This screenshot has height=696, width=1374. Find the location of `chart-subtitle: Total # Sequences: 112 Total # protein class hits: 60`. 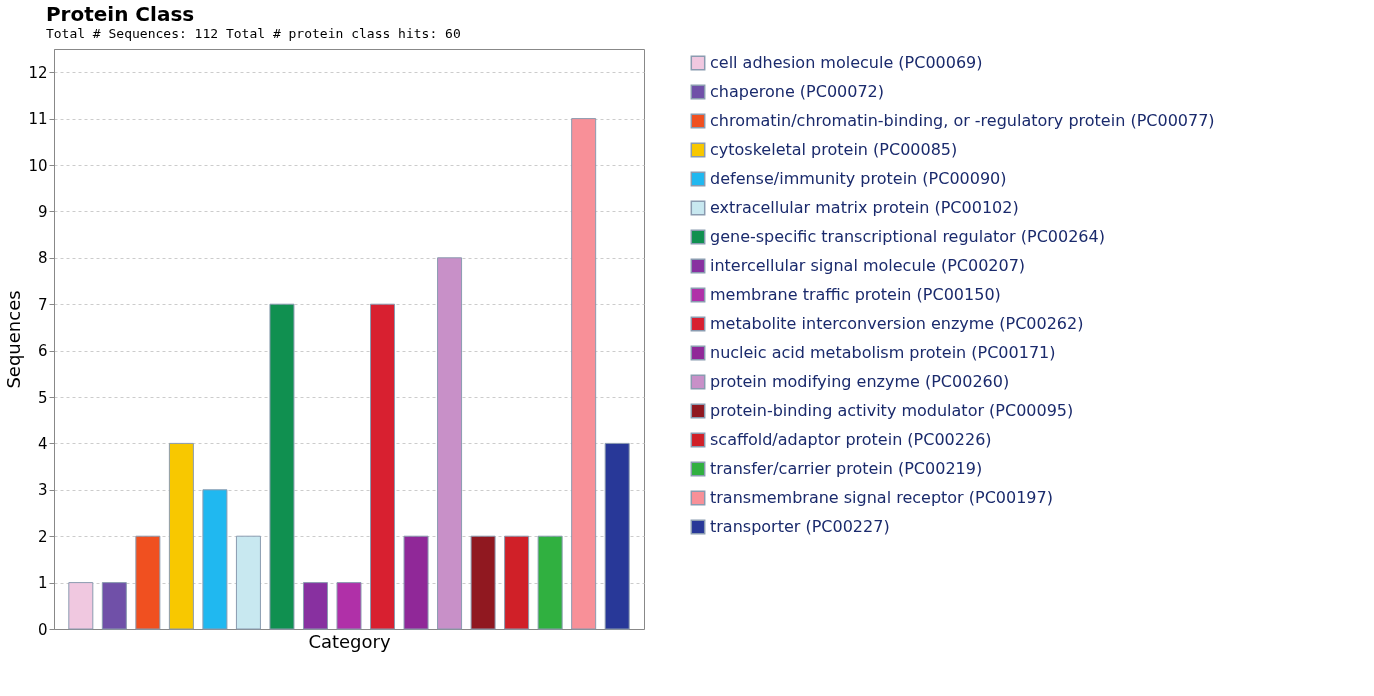

chart-subtitle: Total # Sequences: 112 Total # protein class hits: 60 is located at coordinates (253, 33).